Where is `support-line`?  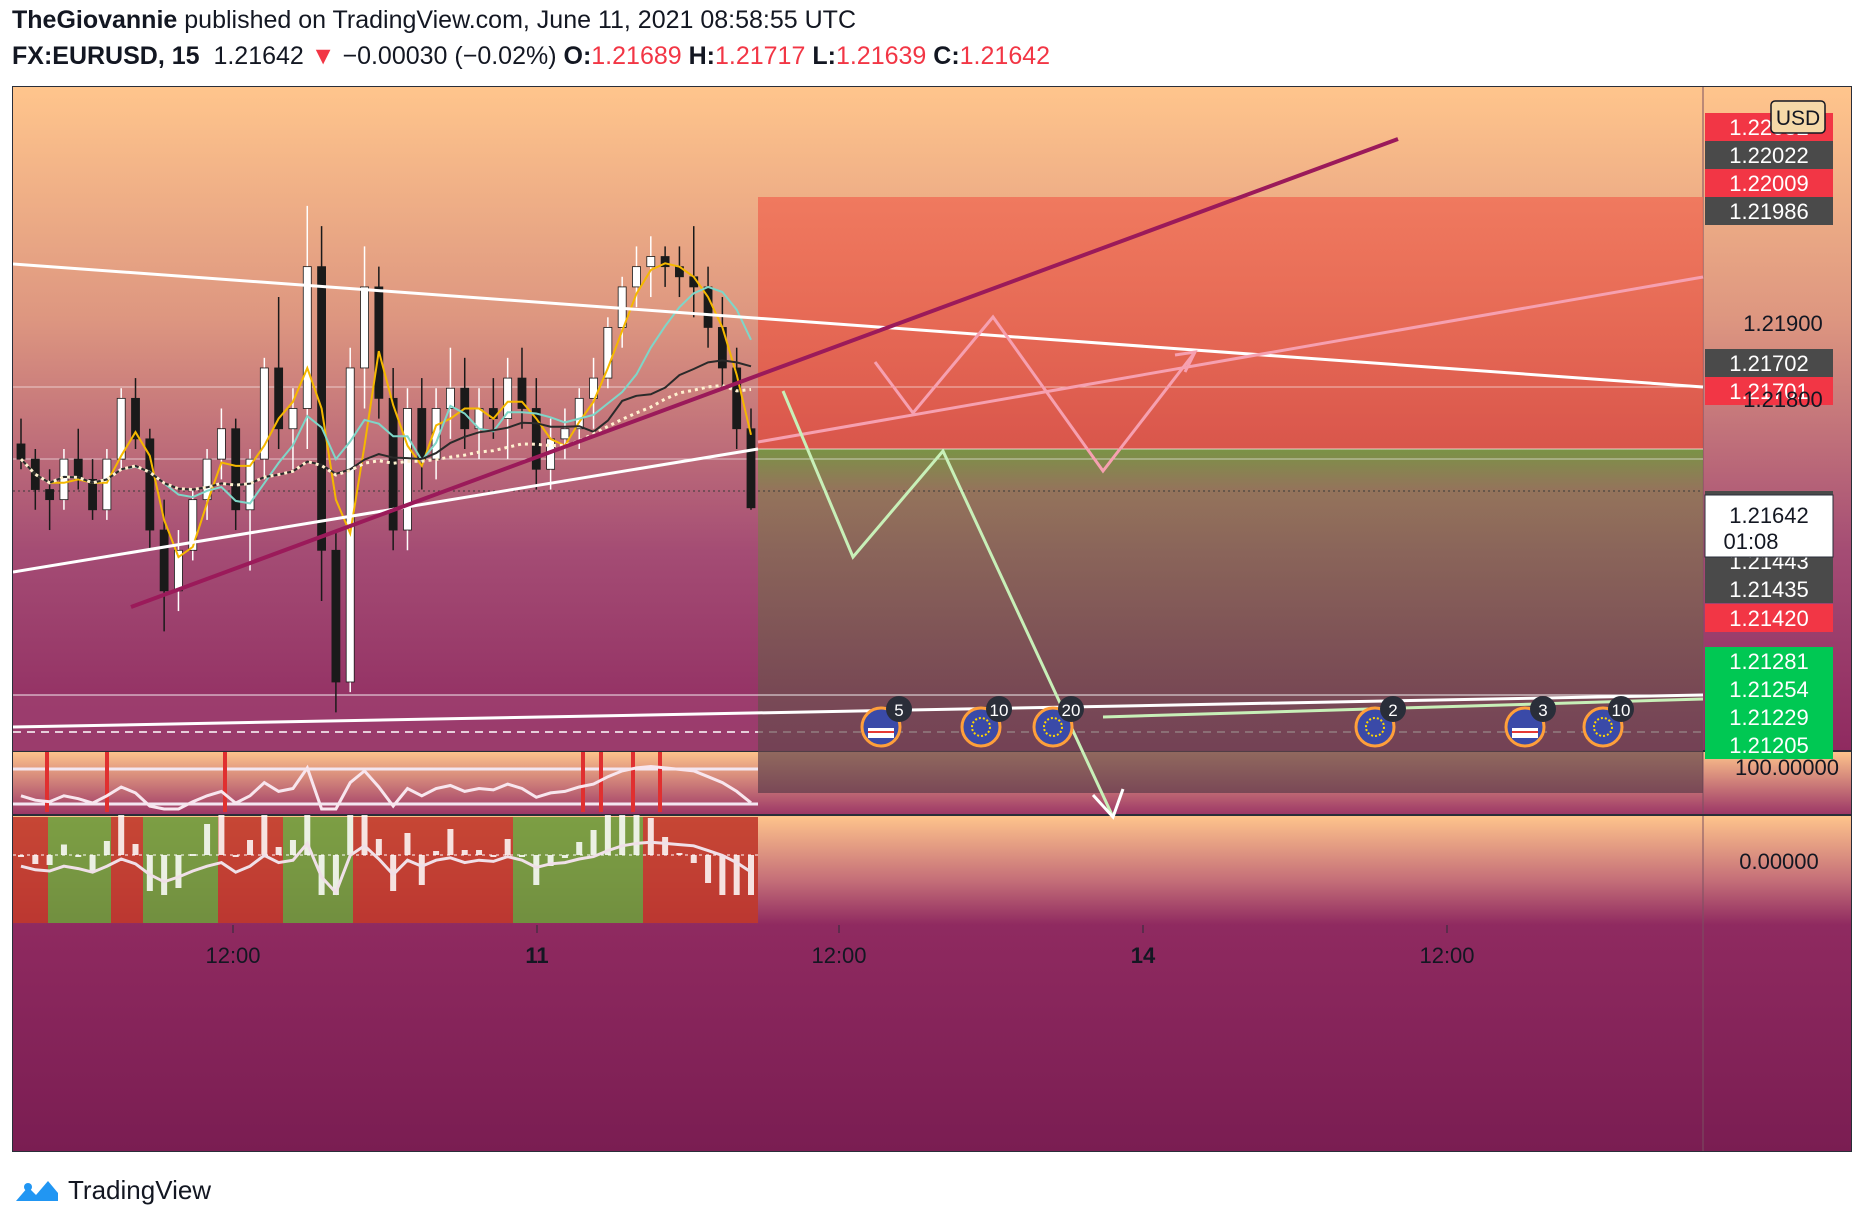
support-line is located at coordinates (858, 711).